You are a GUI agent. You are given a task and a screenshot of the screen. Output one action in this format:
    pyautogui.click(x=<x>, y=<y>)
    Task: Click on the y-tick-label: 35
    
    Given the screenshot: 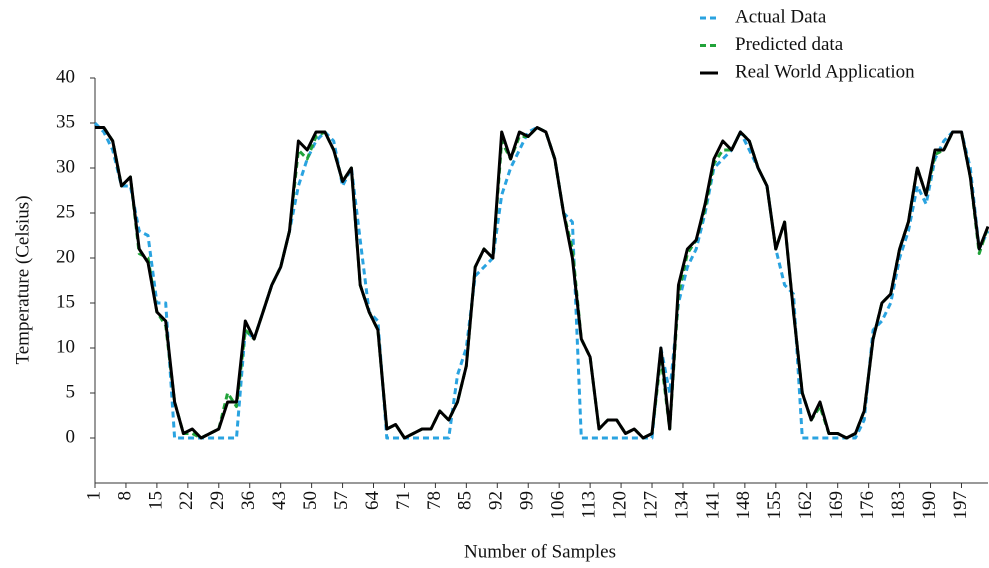 What is the action you would take?
    pyautogui.click(x=65, y=121)
    